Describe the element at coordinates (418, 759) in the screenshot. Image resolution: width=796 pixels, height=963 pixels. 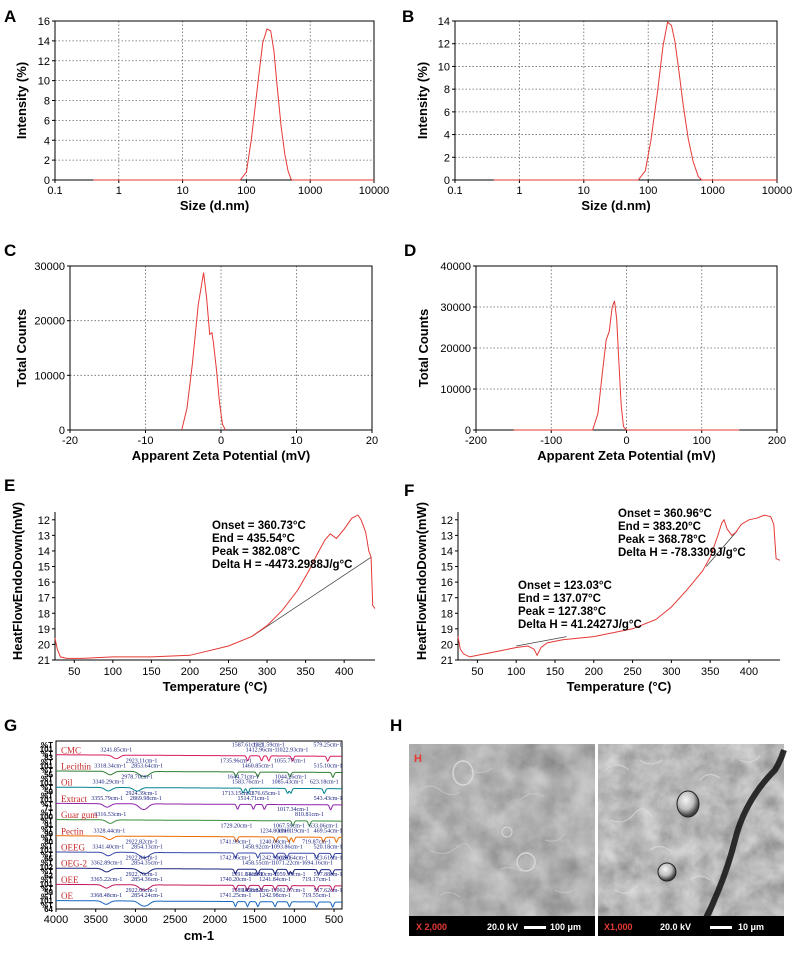
I see `sem-panel-tag: H` at that location.